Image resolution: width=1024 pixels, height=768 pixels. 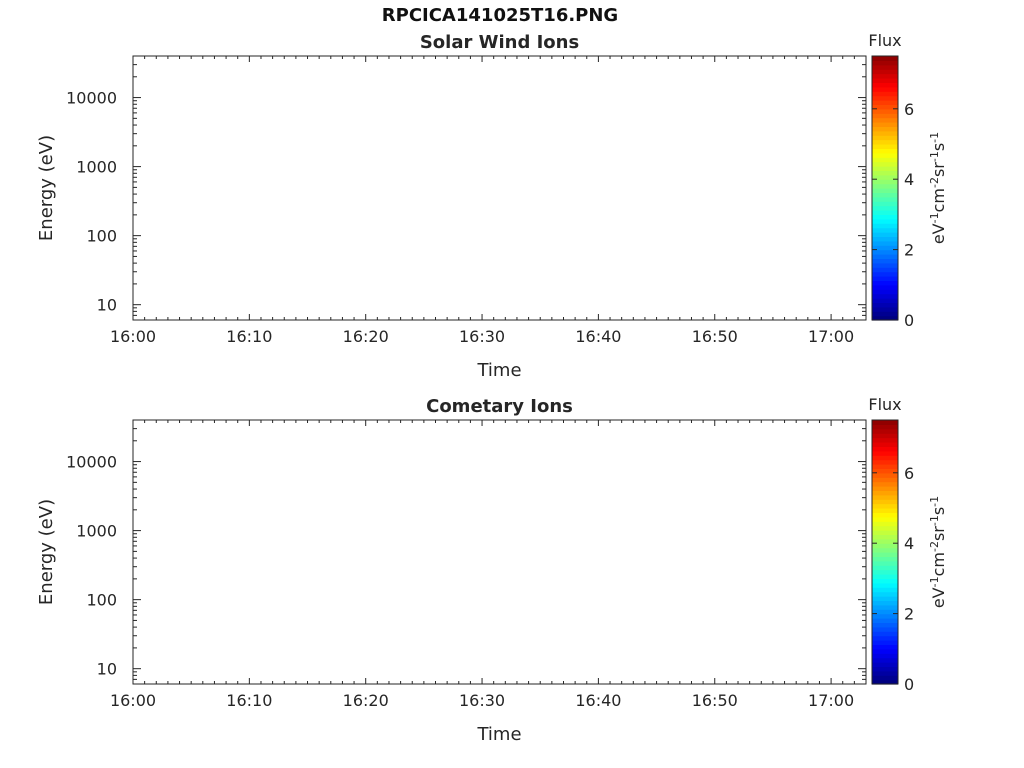 What do you see at coordinates (249, 700) in the screenshot?
I see `x-tick-label: 16:10` at bounding box center [249, 700].